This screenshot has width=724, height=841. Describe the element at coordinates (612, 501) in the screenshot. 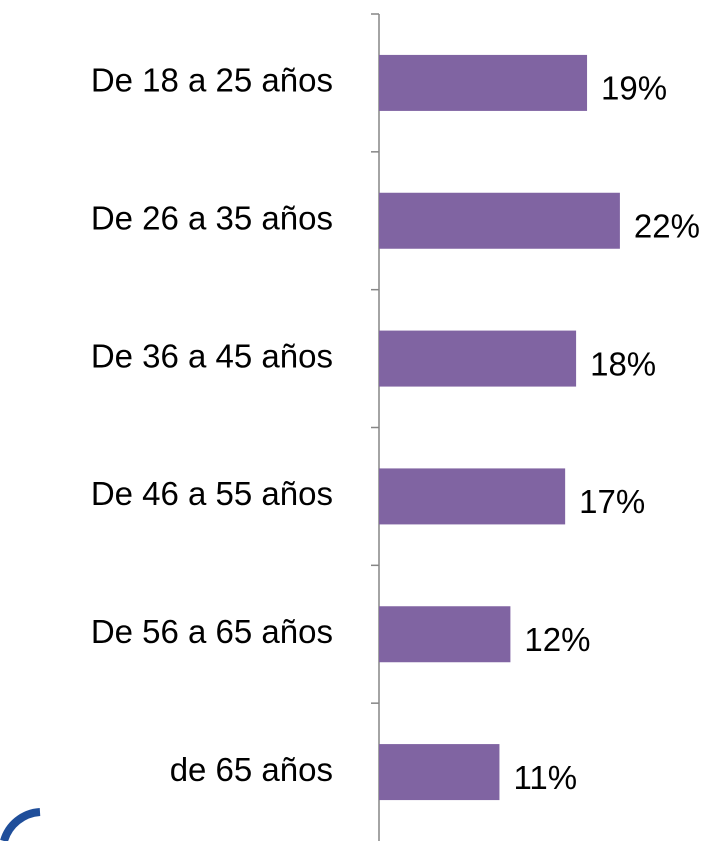

I see `value-label: 17%` at that location.